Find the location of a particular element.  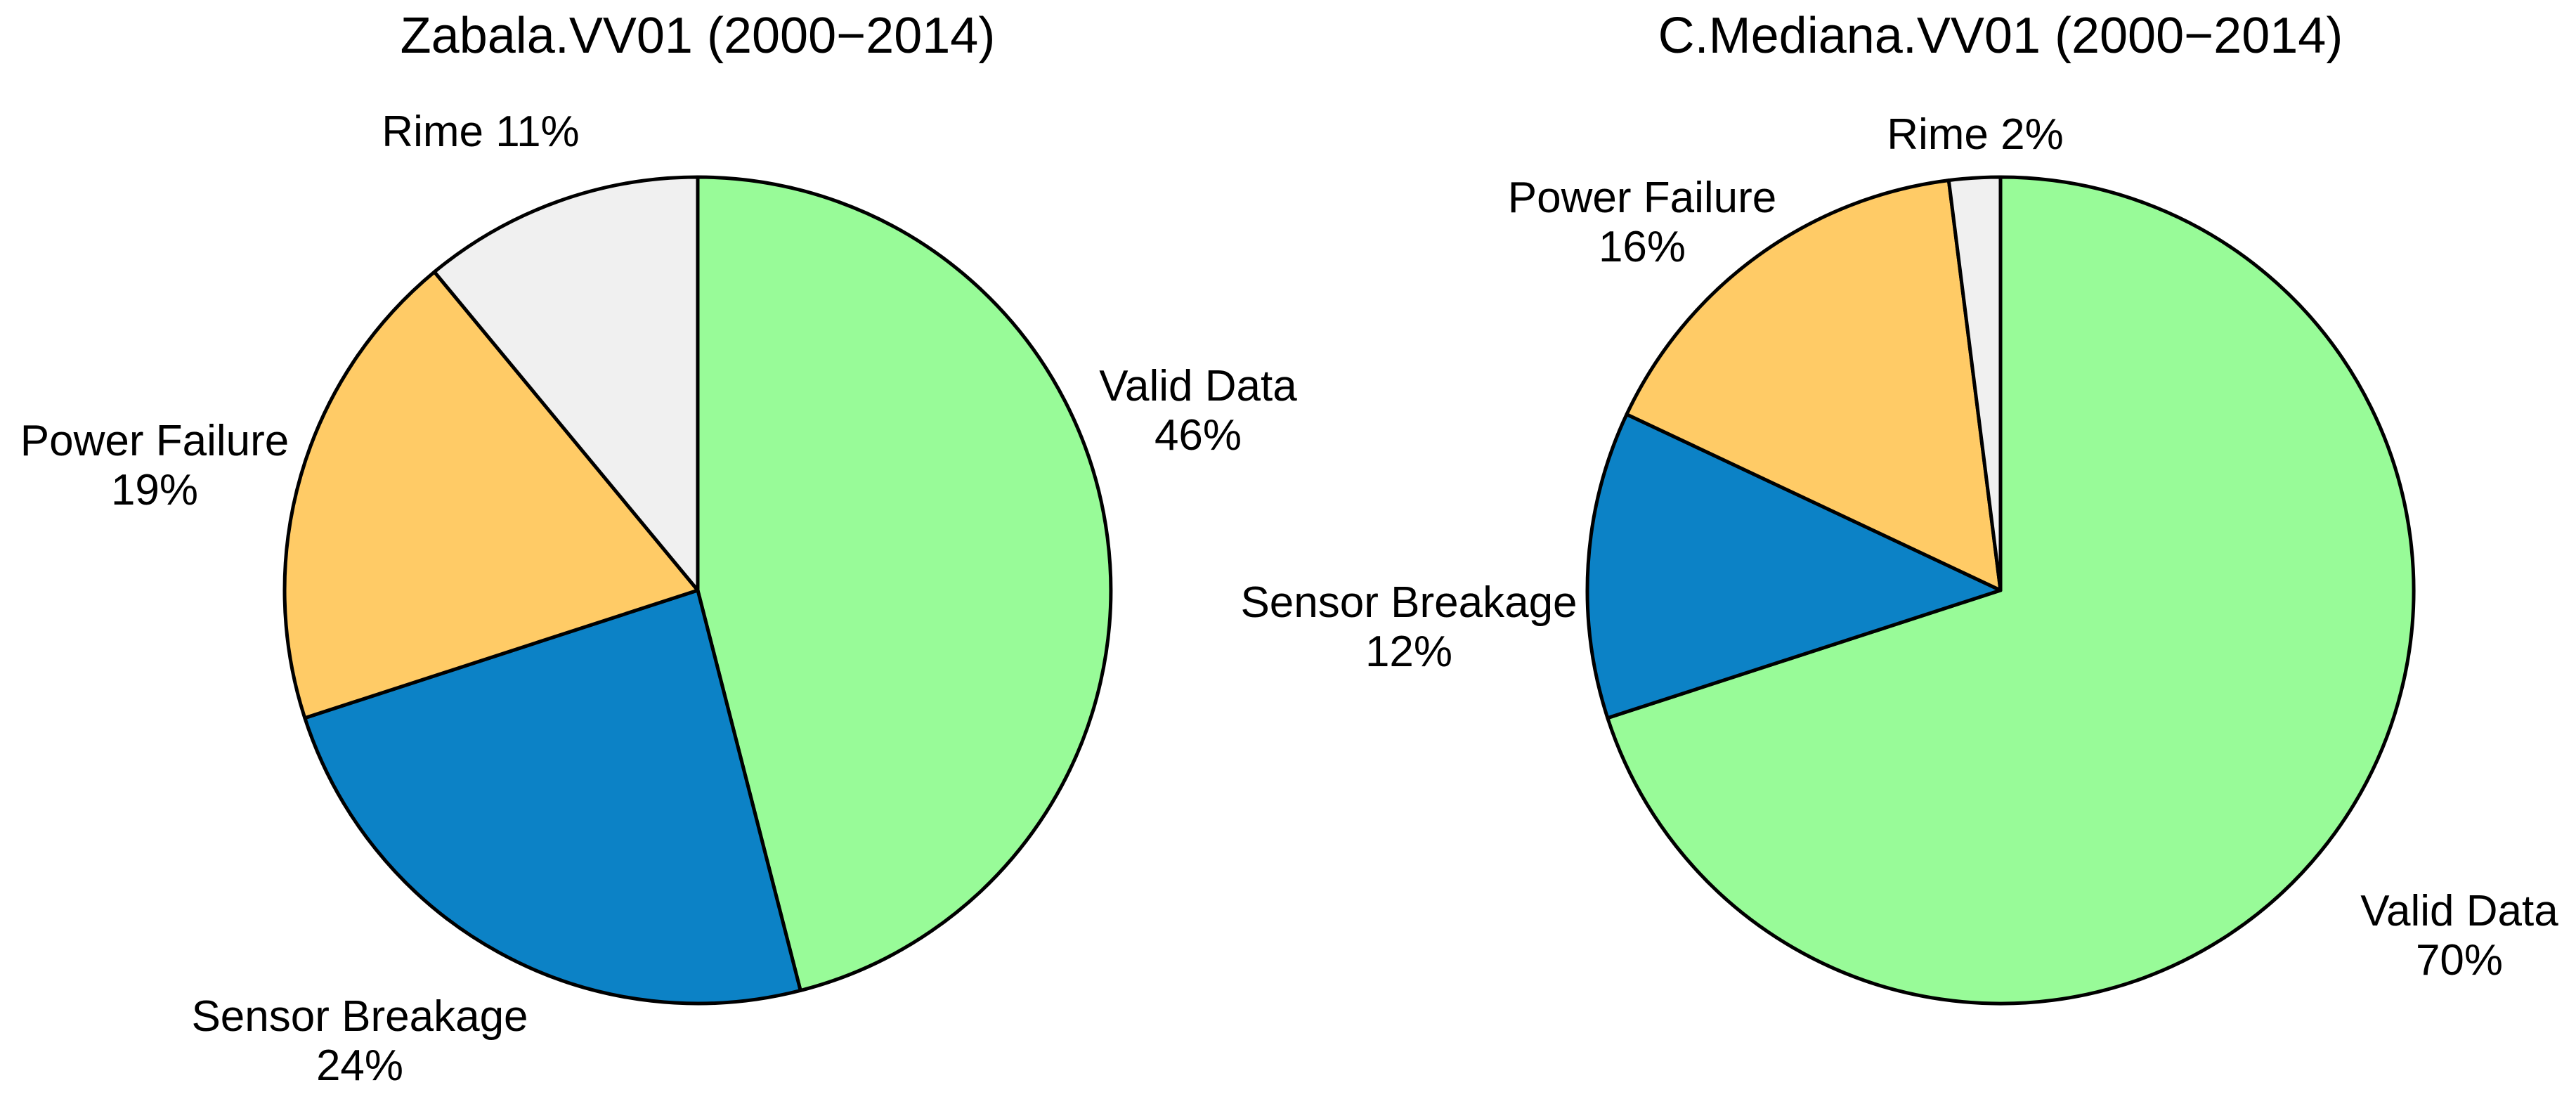

slice-label-rime: Rime 2% is located at coordinates (1975, 134).